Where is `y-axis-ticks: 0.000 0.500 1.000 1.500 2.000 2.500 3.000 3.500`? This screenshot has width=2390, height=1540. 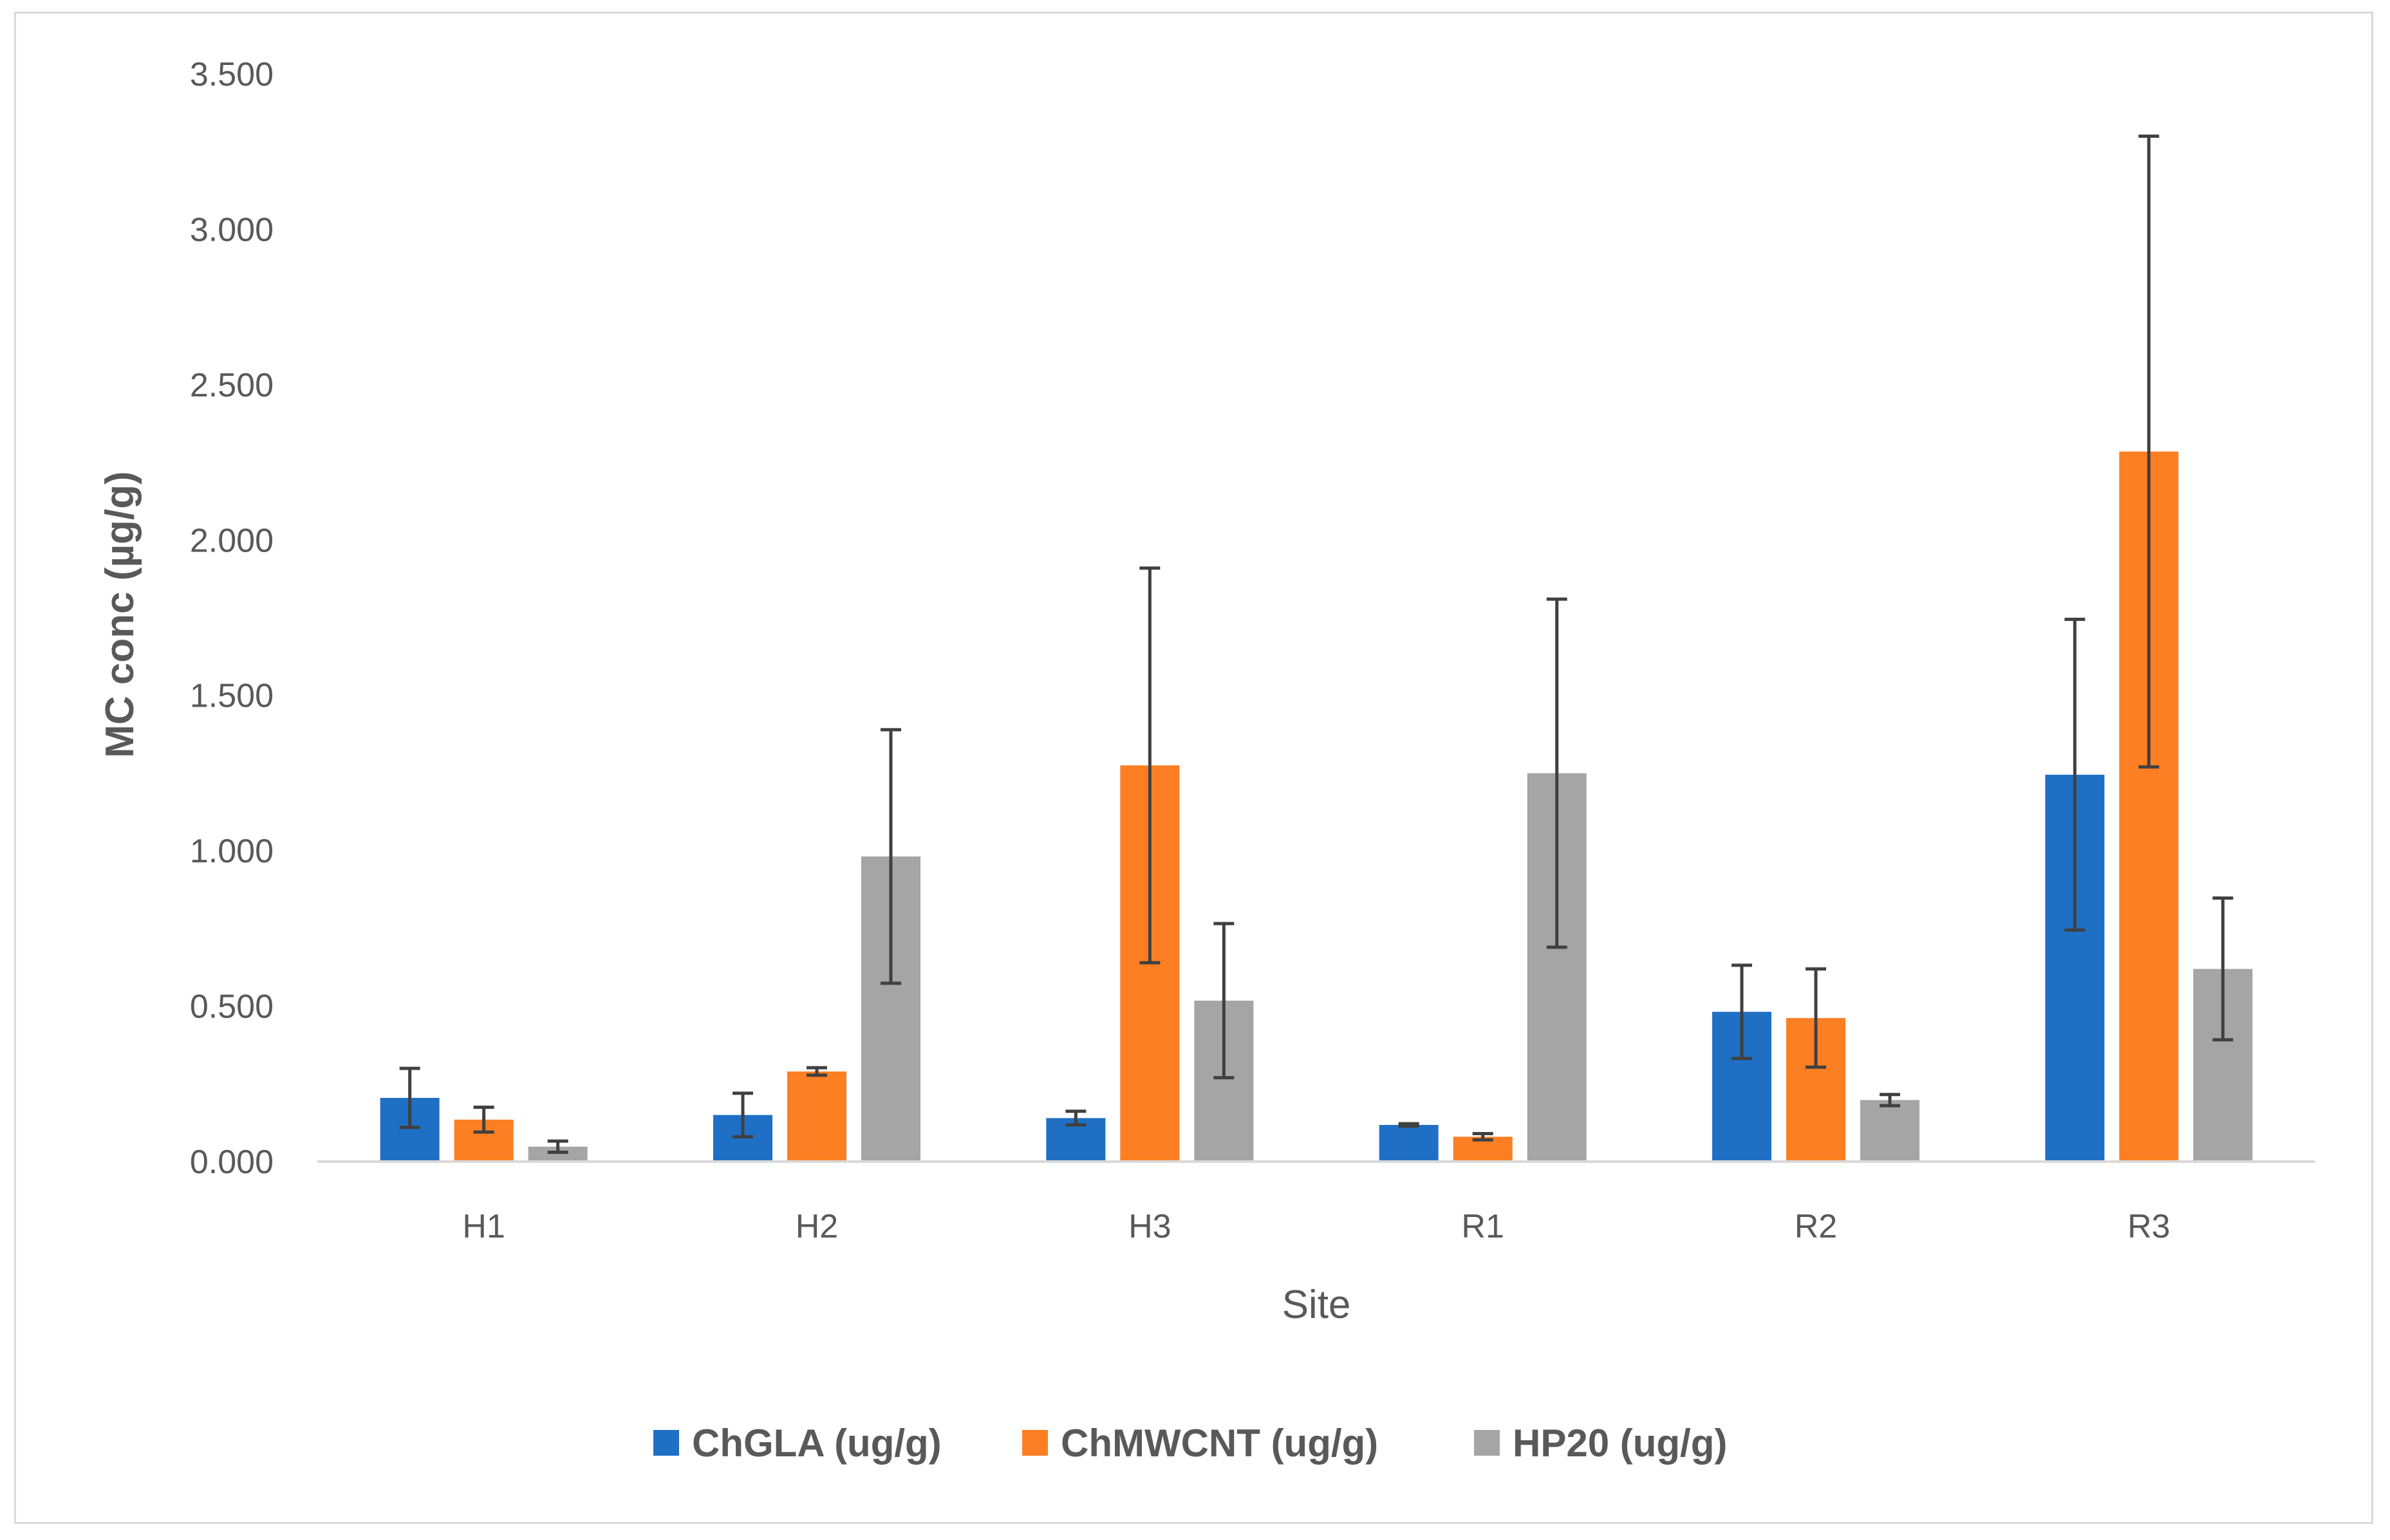
y-axis-ticks: 0.000 0.500 1.000 1.500 2.000 2.500 3.000 3.500 is located at coordinates (232, 618).